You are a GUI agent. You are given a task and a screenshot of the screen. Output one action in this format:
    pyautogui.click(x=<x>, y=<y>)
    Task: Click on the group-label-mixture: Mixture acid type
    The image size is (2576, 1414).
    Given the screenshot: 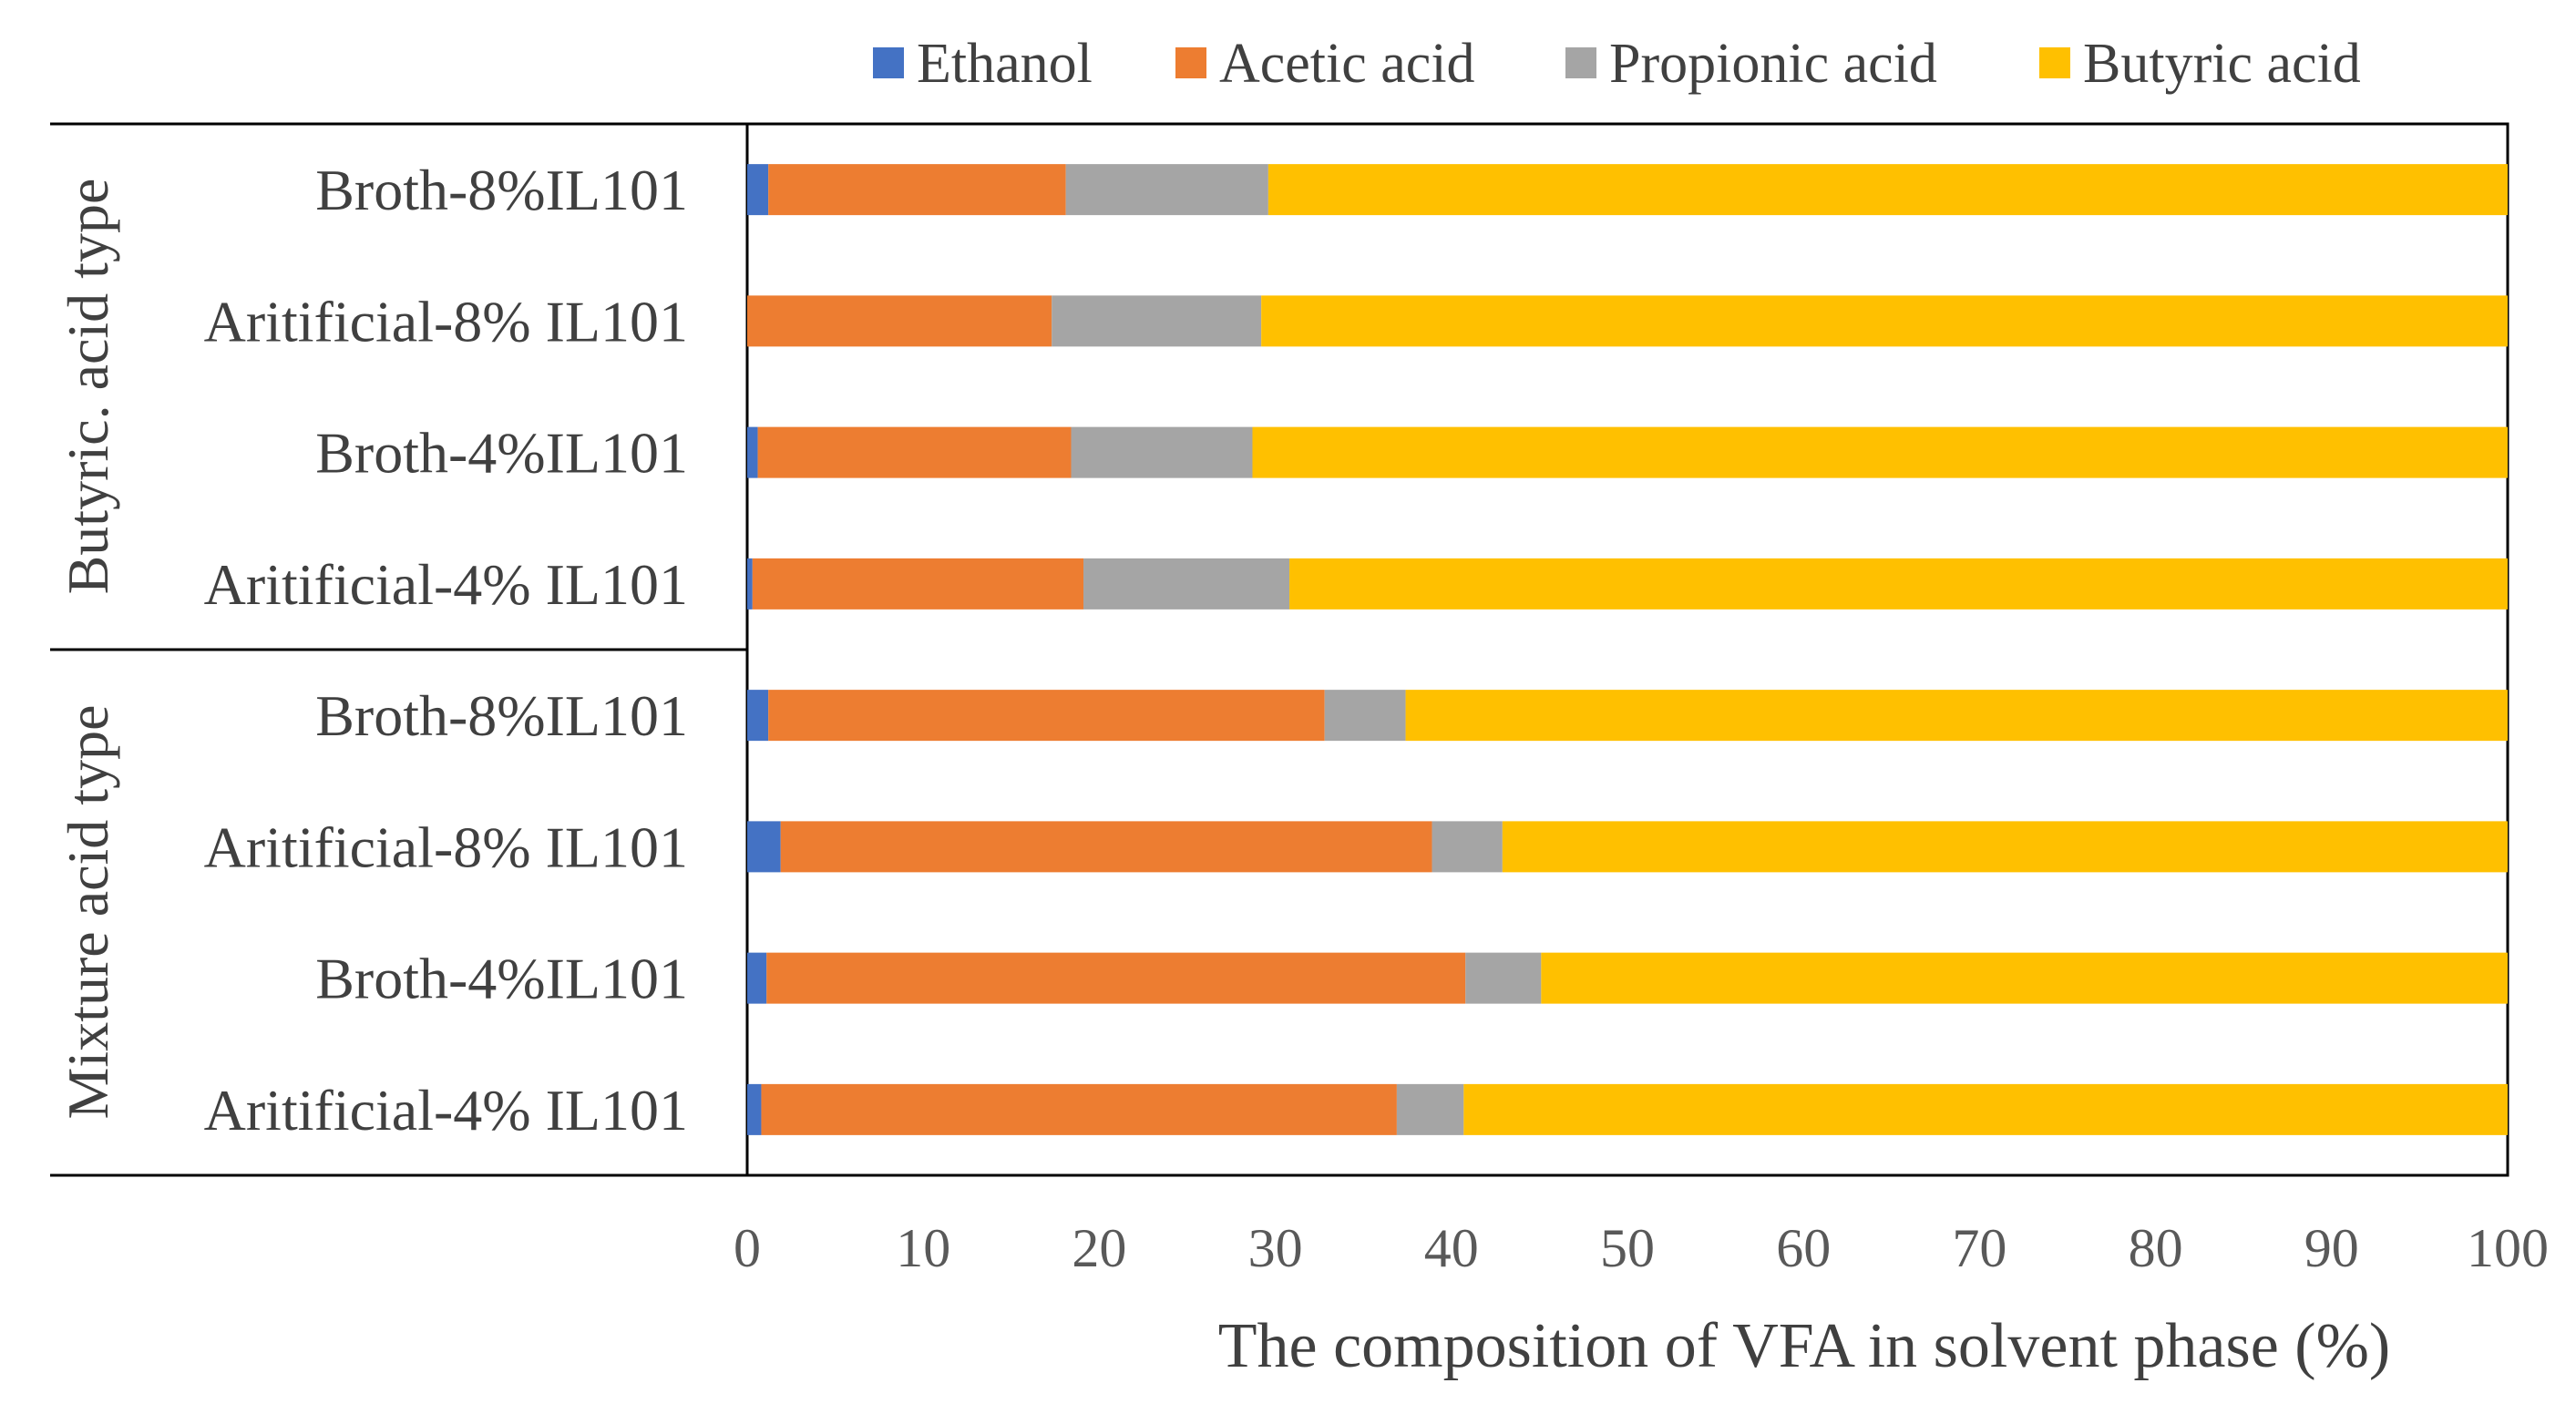 What is the action you would take?
    pyautogui.click(x=88, y=912)
    